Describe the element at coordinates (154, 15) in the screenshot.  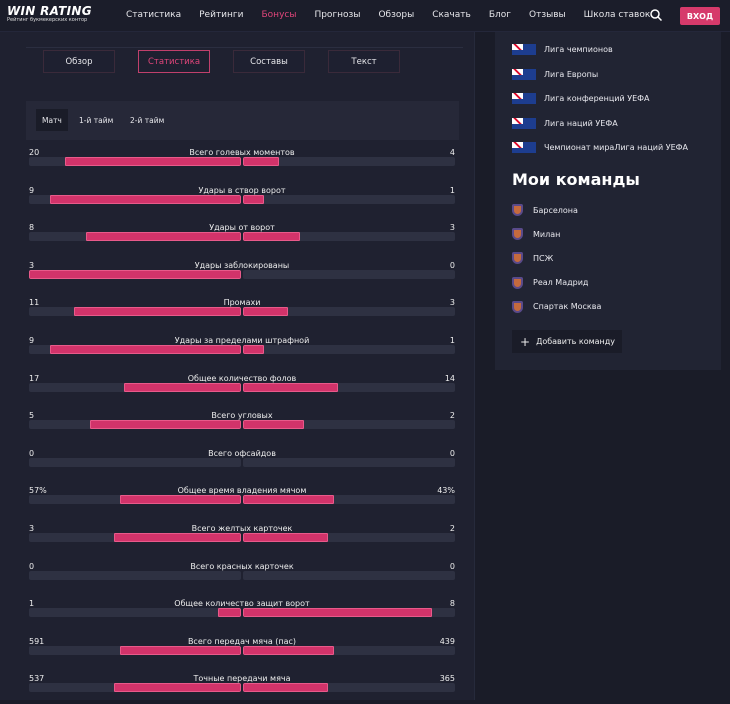
I see `nav-item: Статистика` at that location.